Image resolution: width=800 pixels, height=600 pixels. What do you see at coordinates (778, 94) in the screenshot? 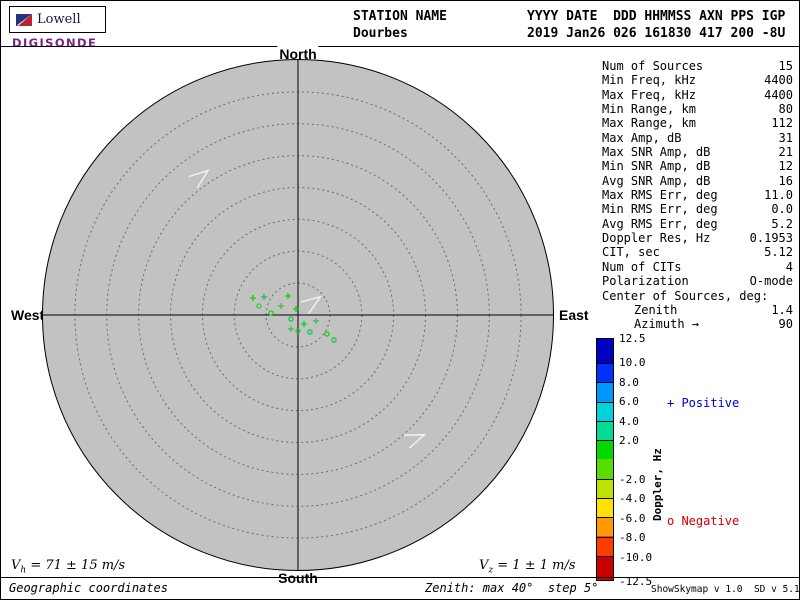
I see `param-value: 4400` at bounding box center [778, 94].